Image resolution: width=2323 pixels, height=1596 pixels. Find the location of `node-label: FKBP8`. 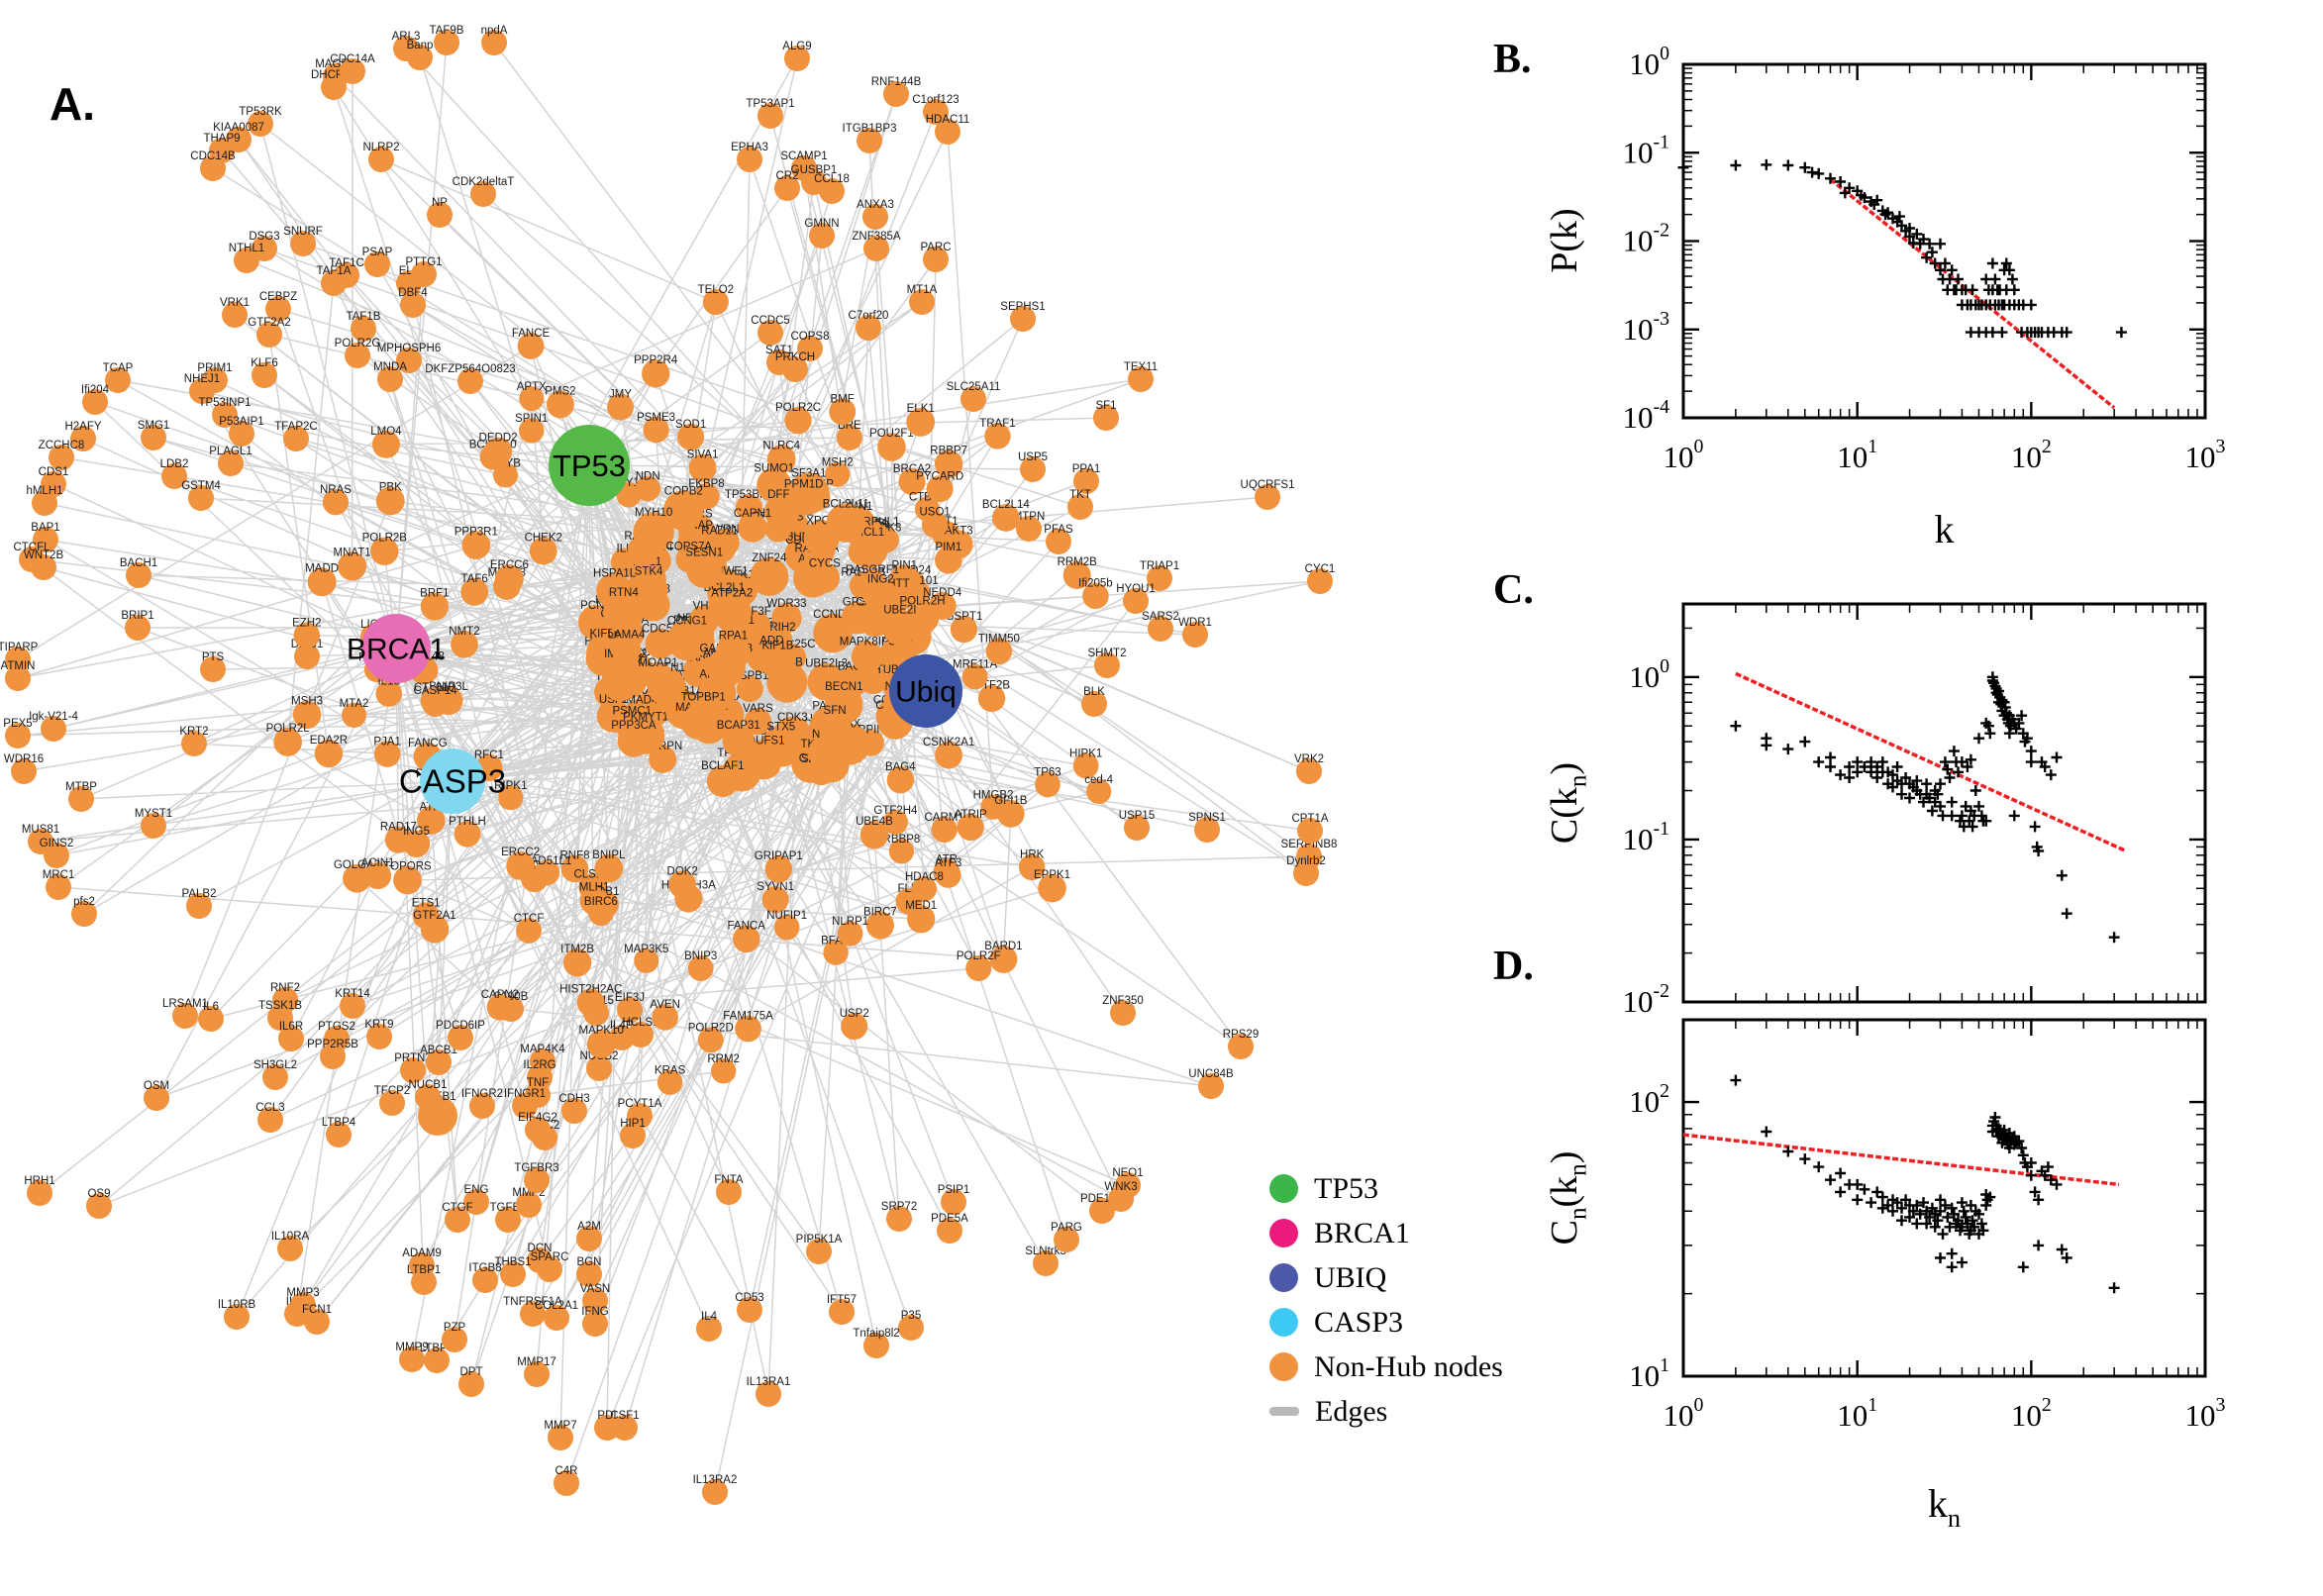

node-label: FKBP8 is located at coordinates (706, 484).